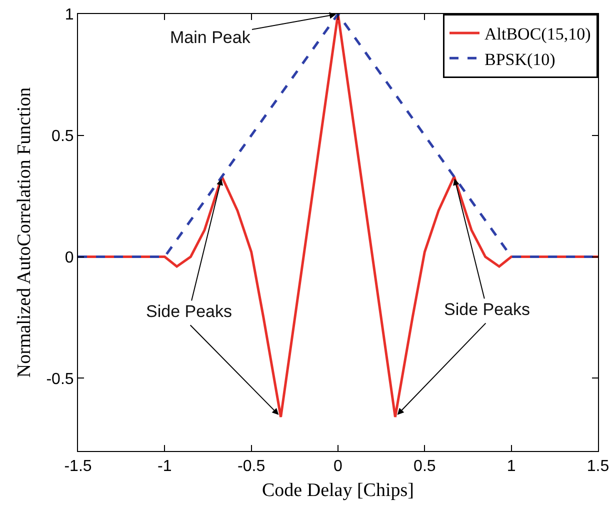  What do you see at coordinates (78, 467) in the screenshot?
I see `x-tick-label: -1.5` at bounding box center [78, 467].